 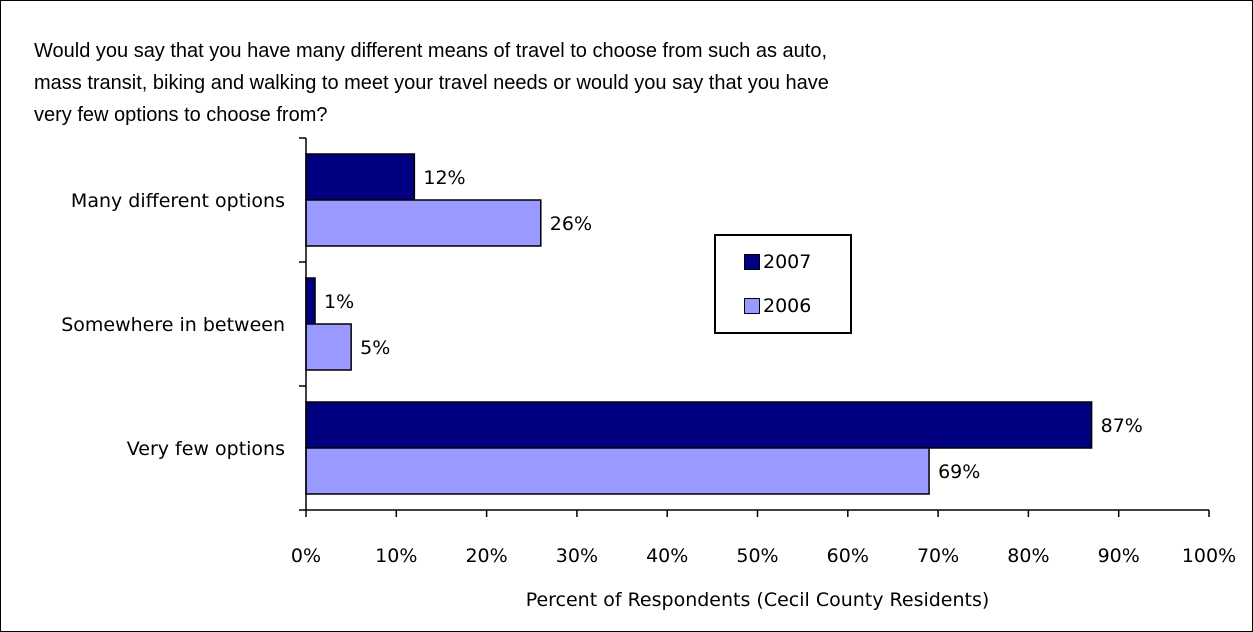 What do you see at coordinates (752, 262) in the screenshot?
I see `legend-swatch-2007` at bounding box center [752, 262].